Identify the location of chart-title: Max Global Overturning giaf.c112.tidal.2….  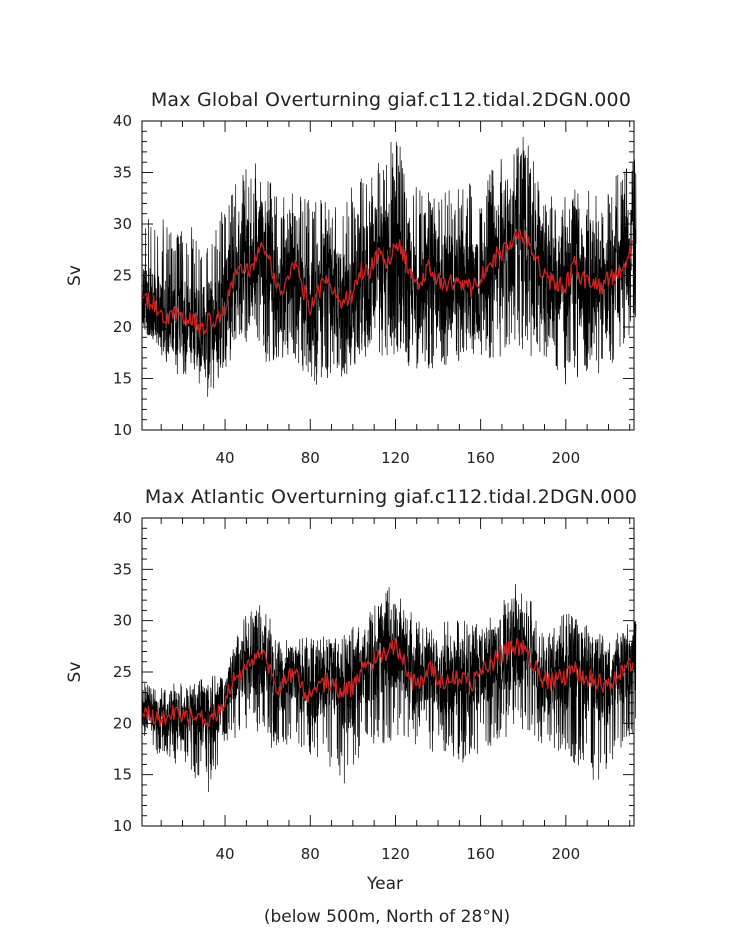
(391, 100).